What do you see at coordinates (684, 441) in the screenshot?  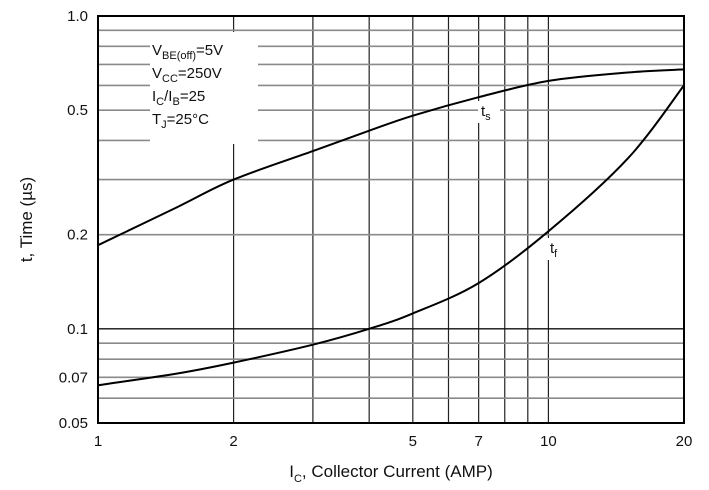 I see `x-tick-label: 20` at bounding box center [684, 441].